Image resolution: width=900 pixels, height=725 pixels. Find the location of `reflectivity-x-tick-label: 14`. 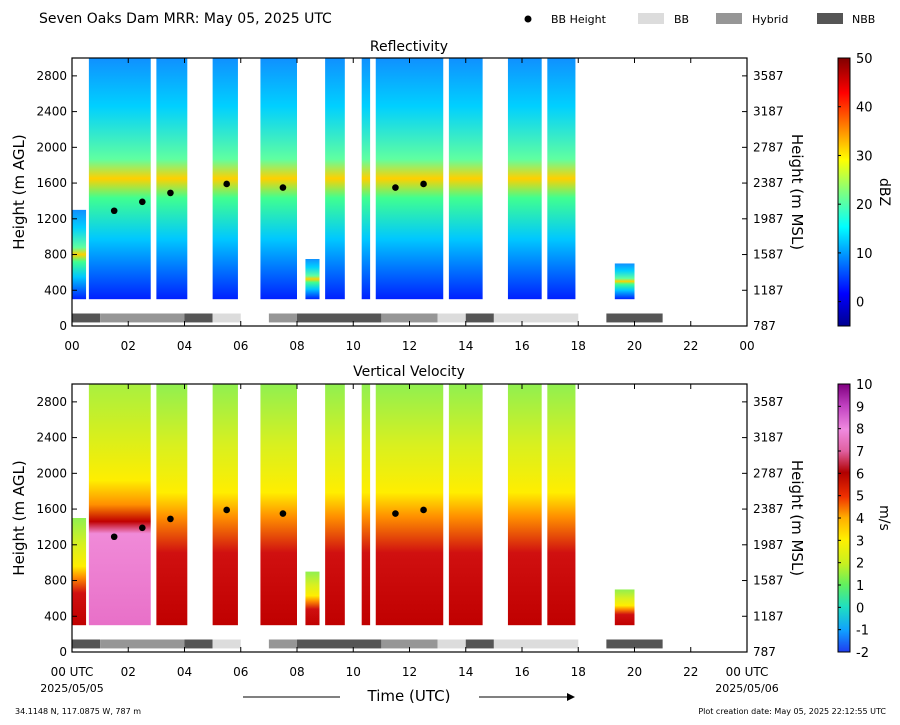

reflectivity-x-tick-label: 14 is located at coordinates (465, 346).